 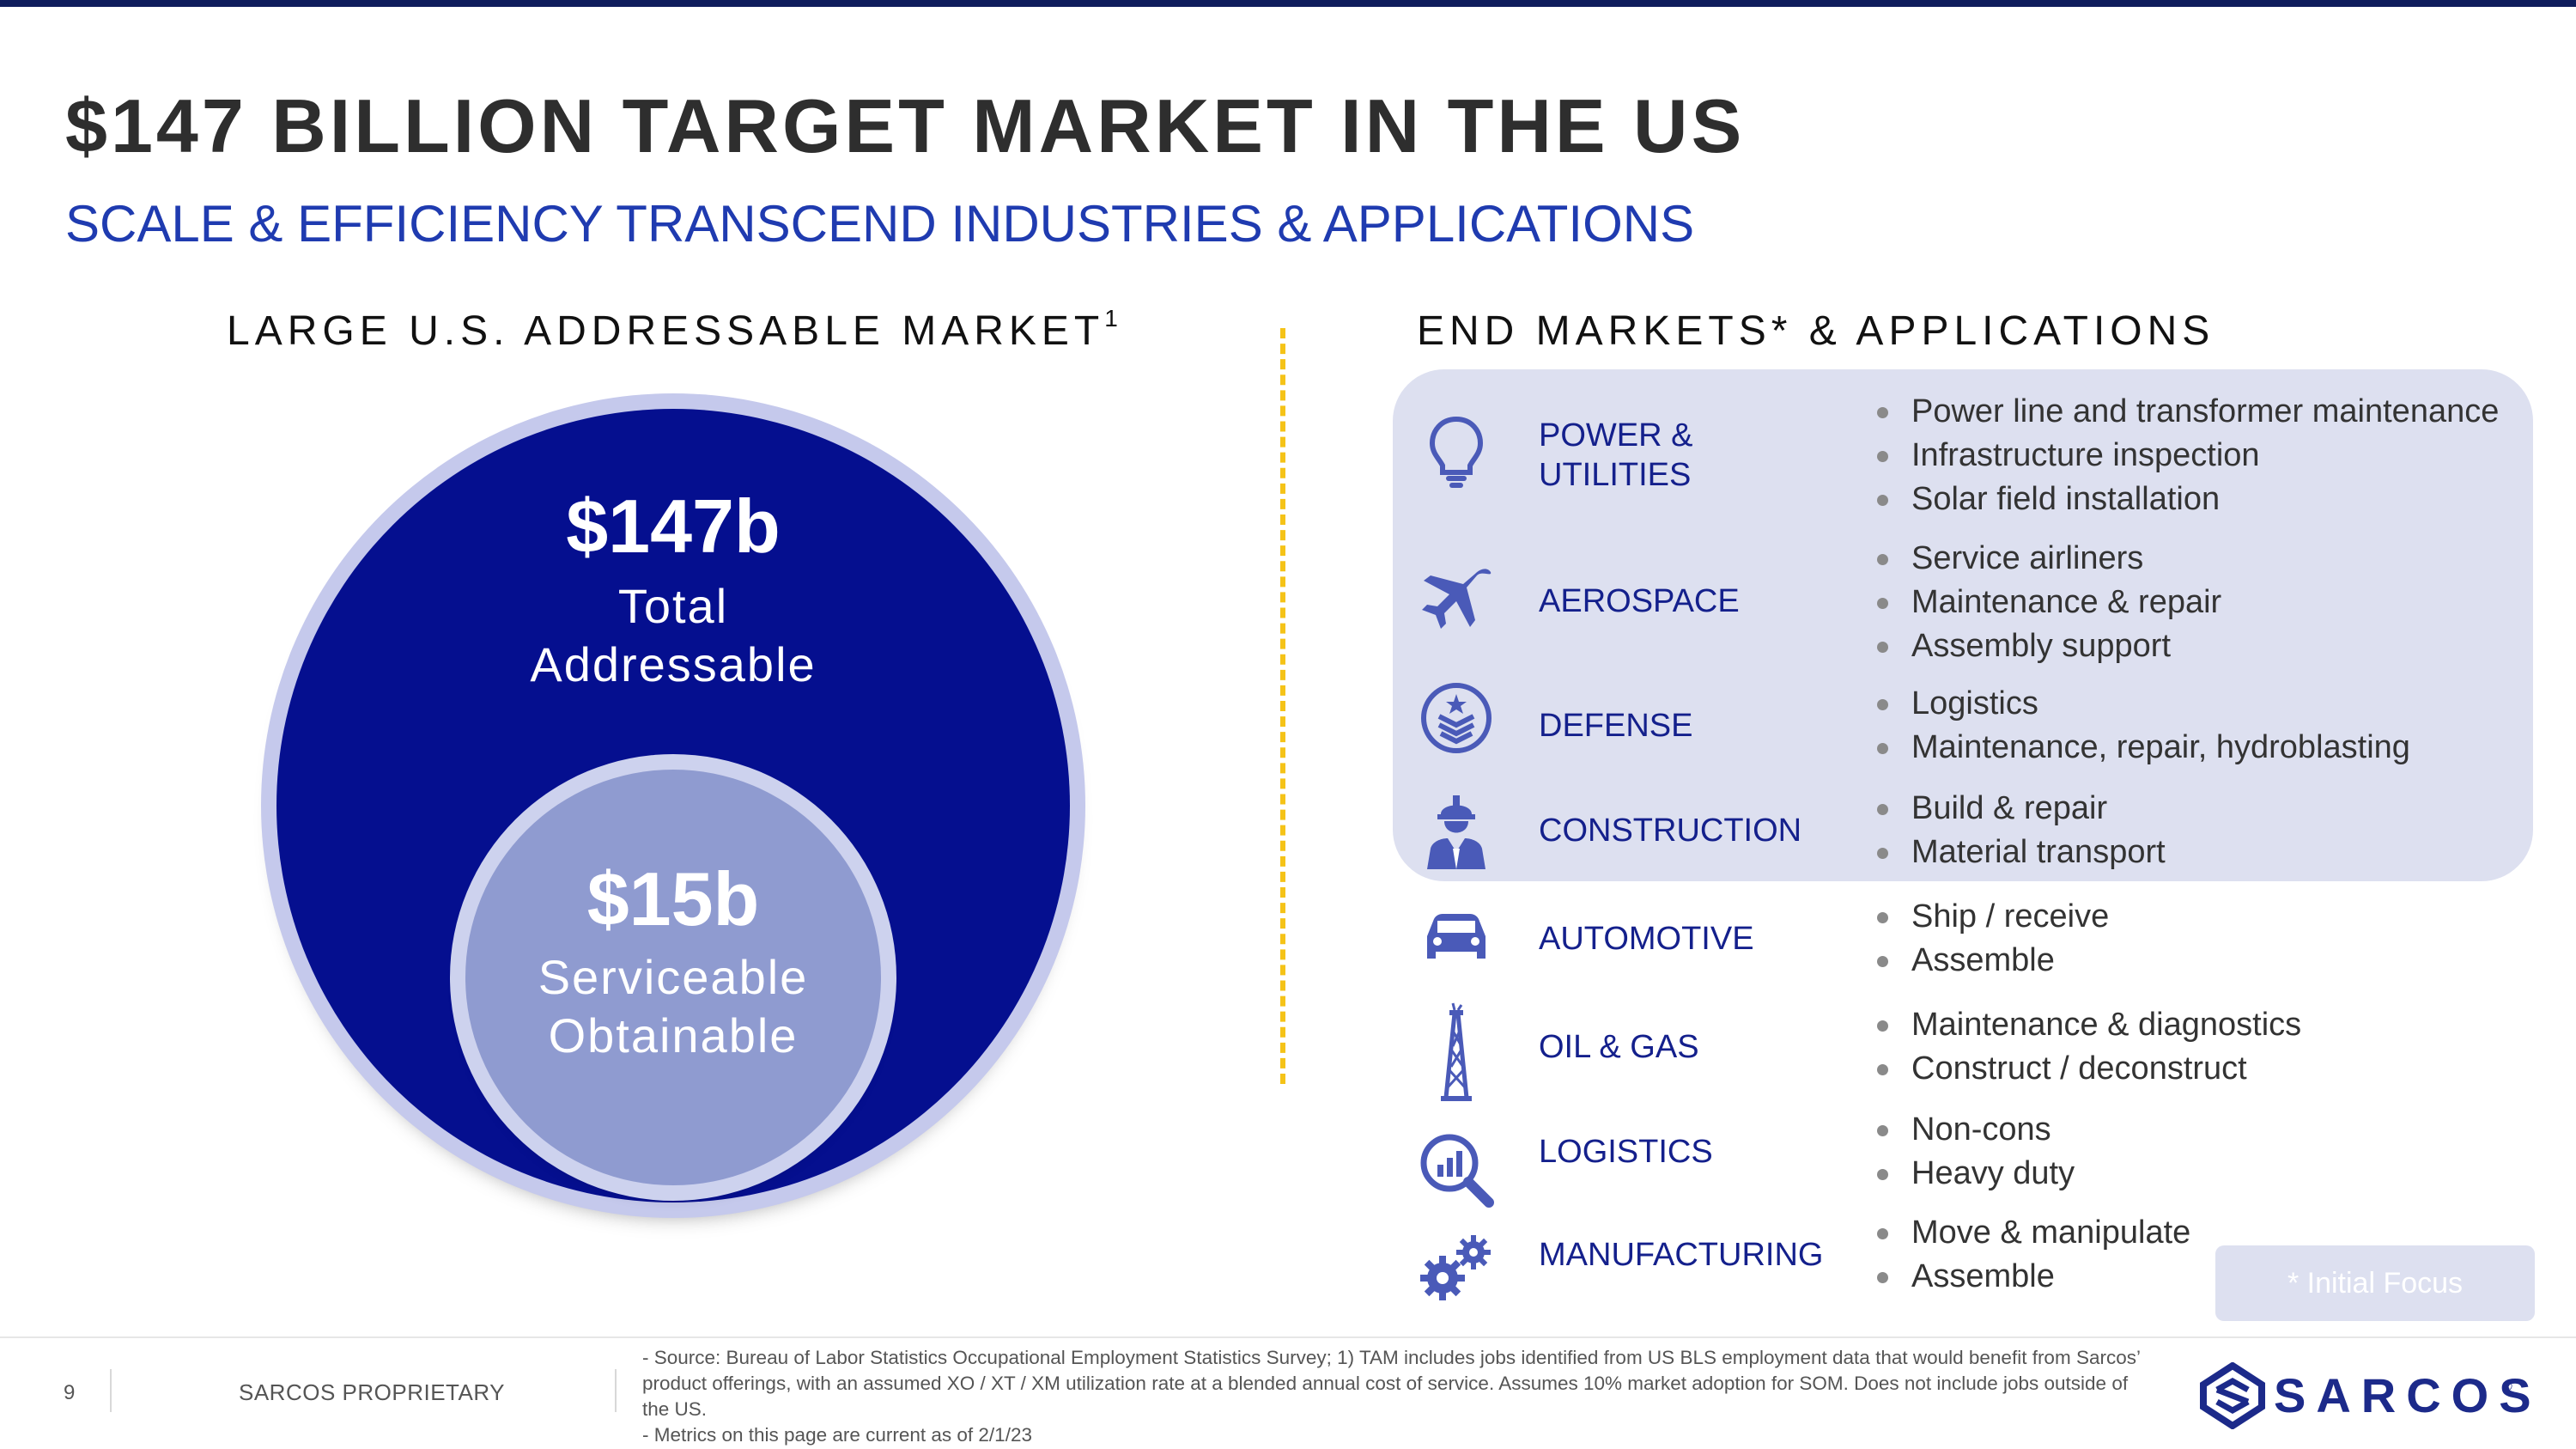 I want to click on list-item: Move & manipulate, so click(x=2032, y=1233).